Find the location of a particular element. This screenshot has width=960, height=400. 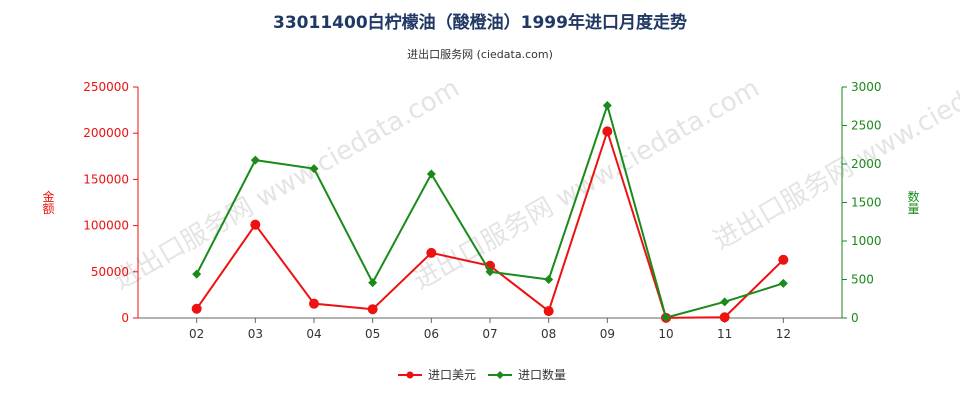

right-y-tick-label: 2000 is located at coordinates (866, 164).